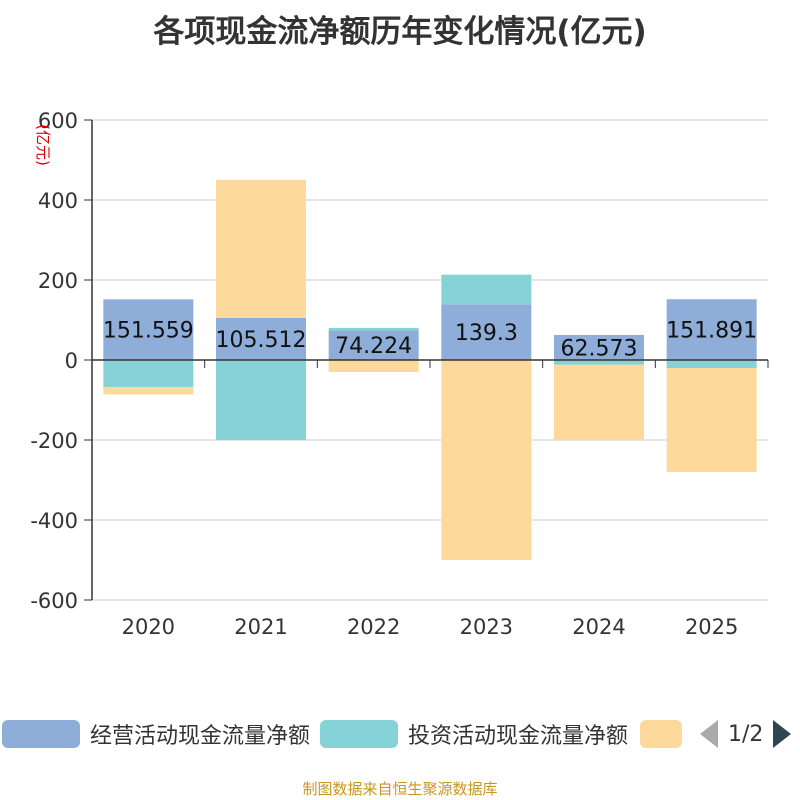  I want to click on bar-investing-2025, so click(711, 364).